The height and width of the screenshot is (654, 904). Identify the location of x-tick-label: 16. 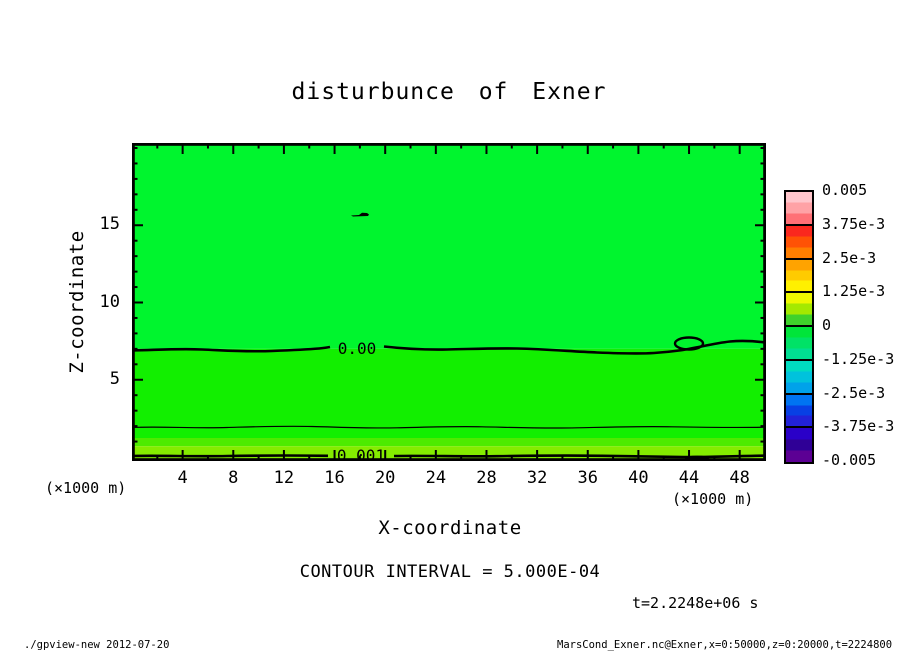
(334, 478).